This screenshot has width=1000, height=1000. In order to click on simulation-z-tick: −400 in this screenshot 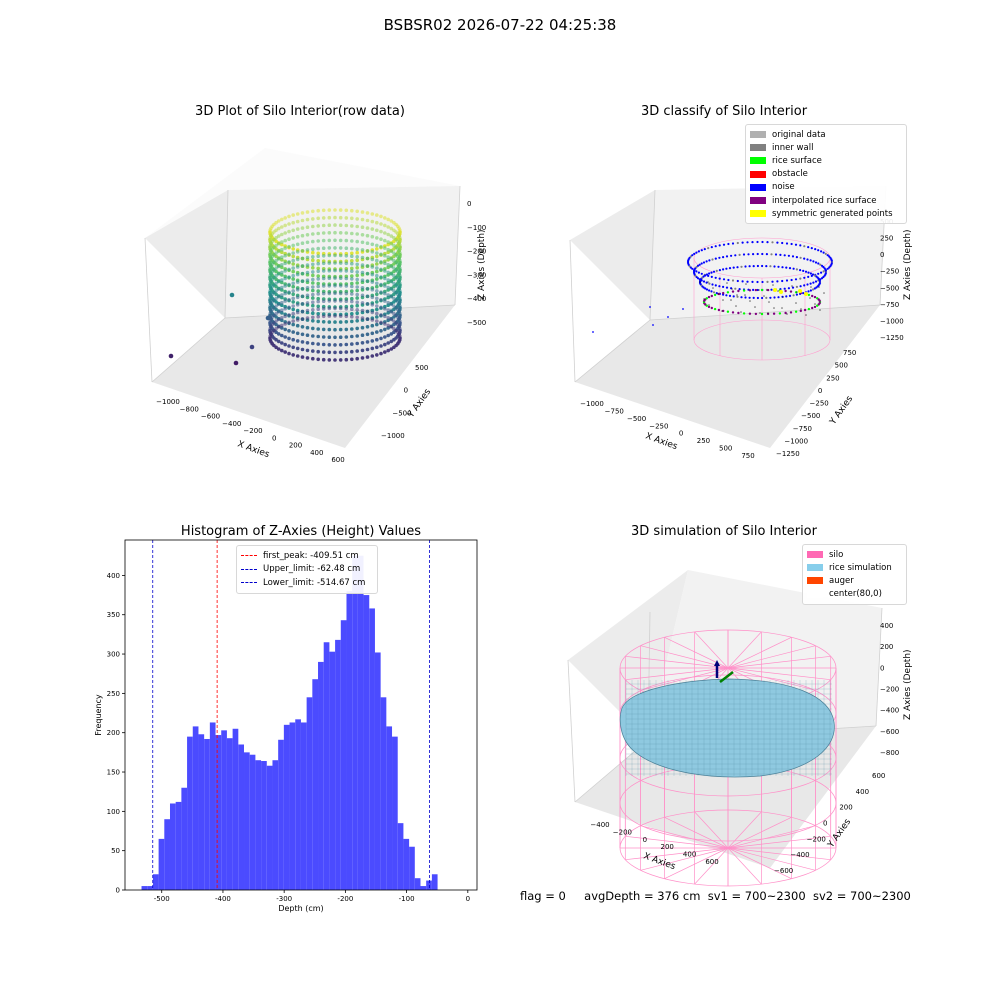, I will do `click(889, 711)`.